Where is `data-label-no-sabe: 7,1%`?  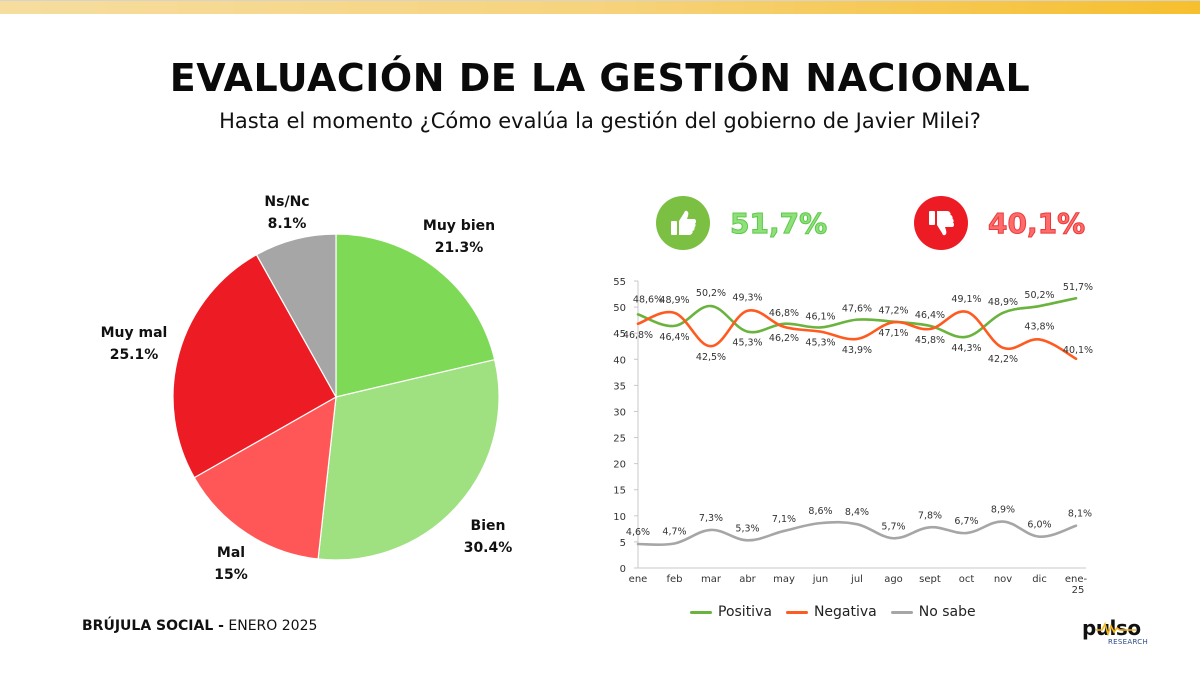 data-label-no-sabe: 7,1% is located at coordinates (784, 519).